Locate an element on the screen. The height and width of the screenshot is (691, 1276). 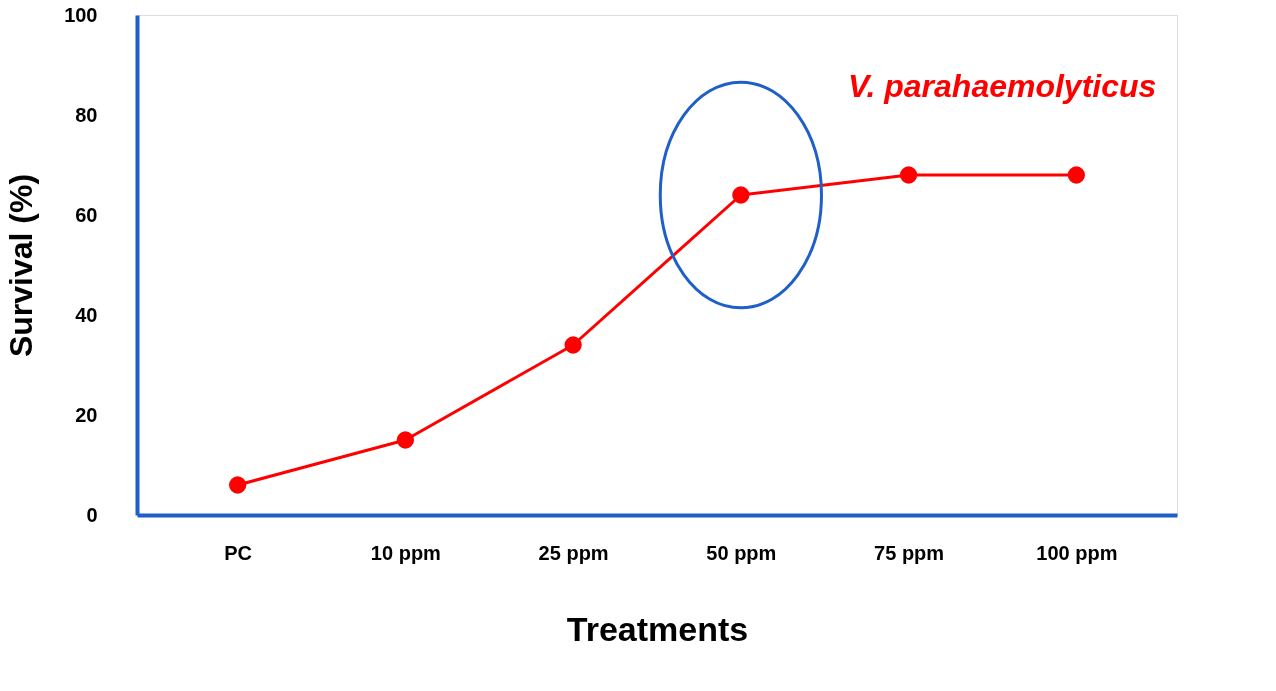
x-tick-label: PC is located at coordinates (238, 552).